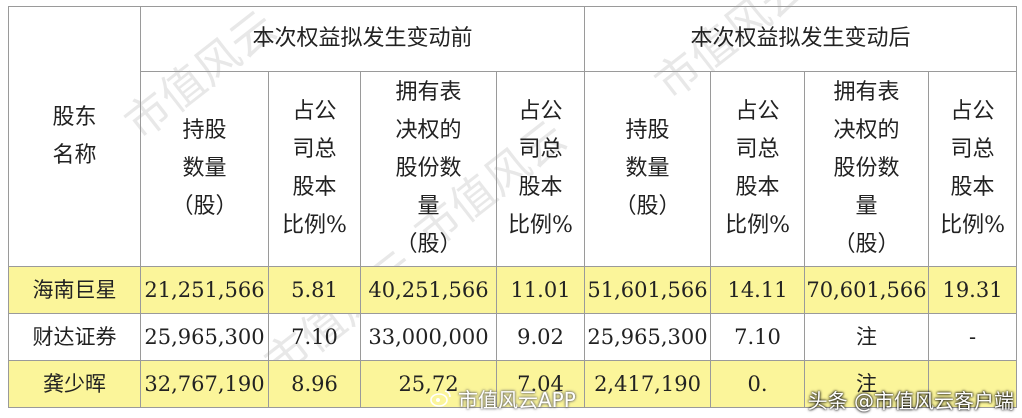 The image size is (1022, 418). What do you see at coordinates (74, 384) in the screenshot?
I see `shareholder-name-cell: 龚少晖` at bounding box center [74, 384].